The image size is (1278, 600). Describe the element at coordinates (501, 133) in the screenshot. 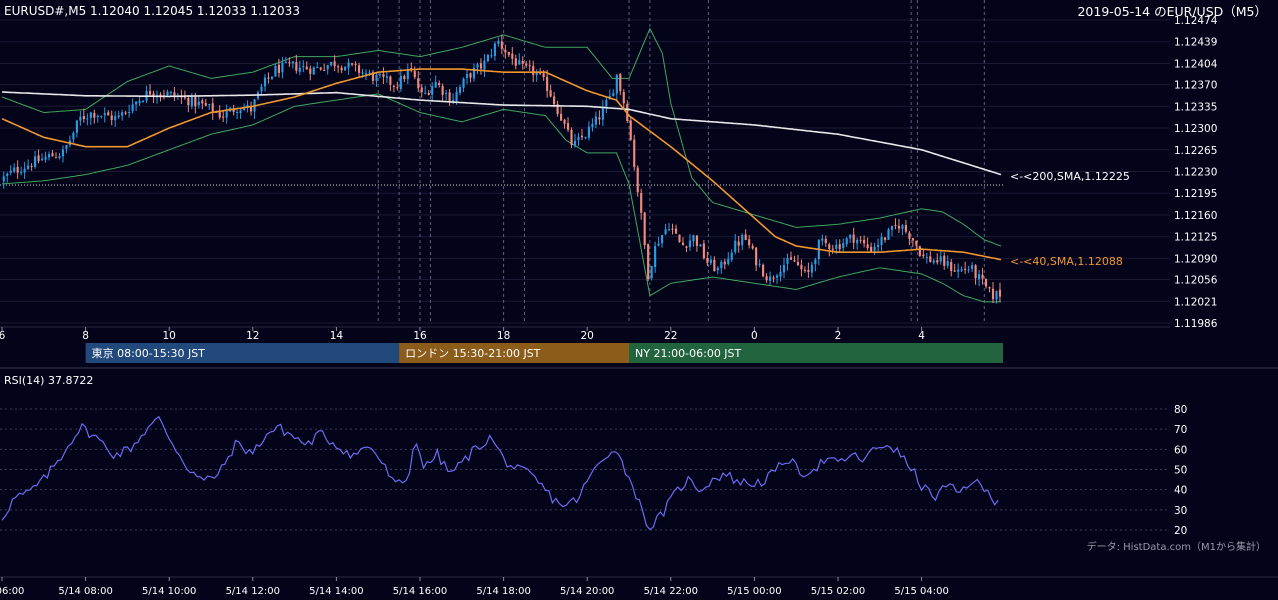

I see `sma200-line` at that location.